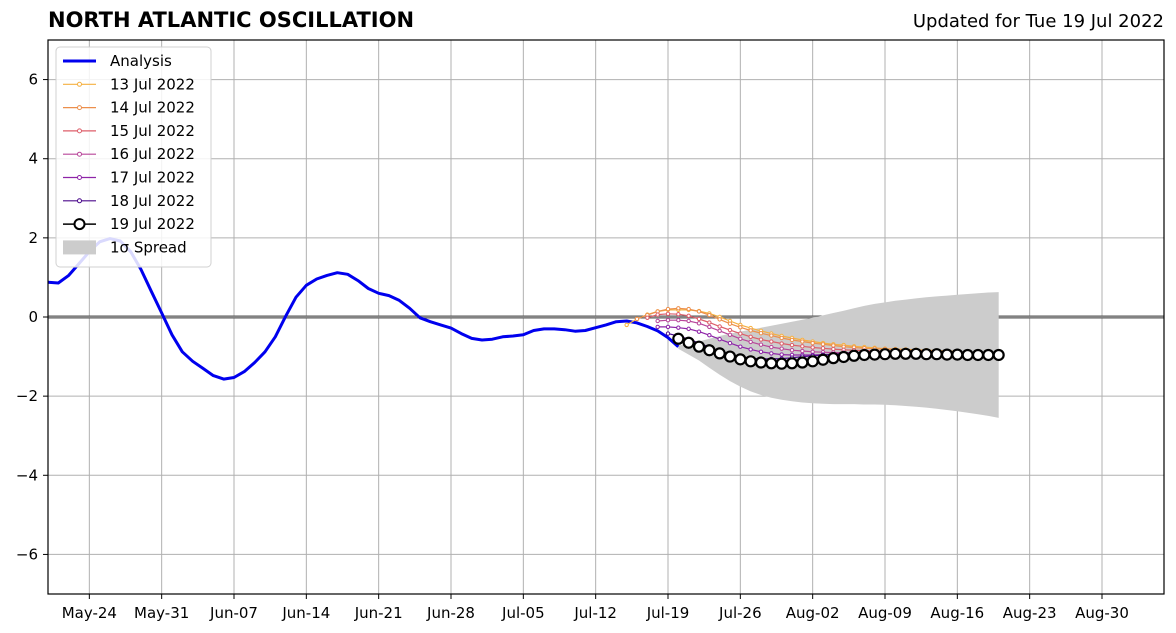 This screenshot has width=1176, height=633. Describe the element at coordinates (1038, 21) in the screenshot. I see `updated-date: Updated for Tue 19 Jul 2022` at that location.